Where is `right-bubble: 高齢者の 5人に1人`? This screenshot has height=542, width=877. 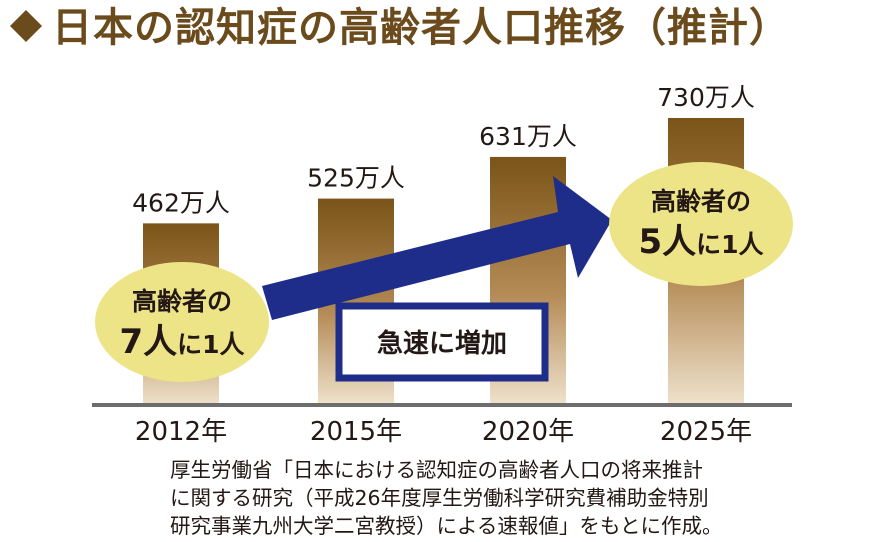
right-bubble: 高齢者の 5人に1人 is located at coordinates (701, 224).